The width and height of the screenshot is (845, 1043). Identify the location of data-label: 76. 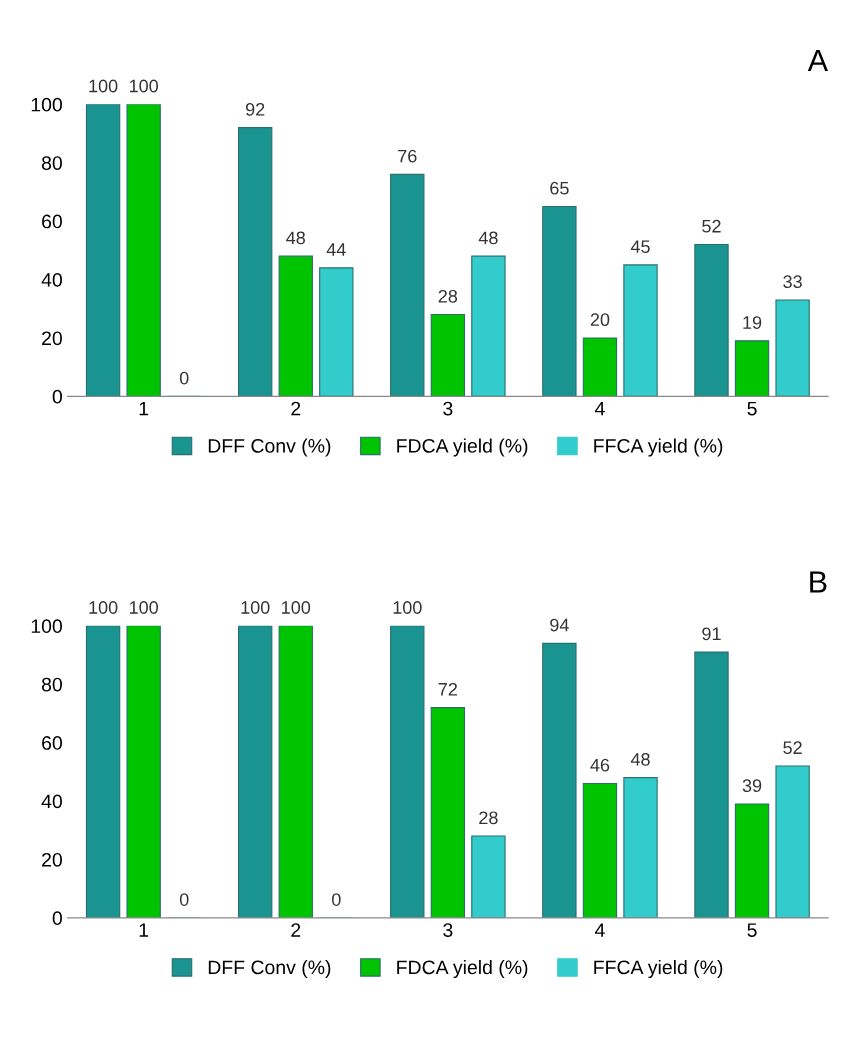
(407, 156).